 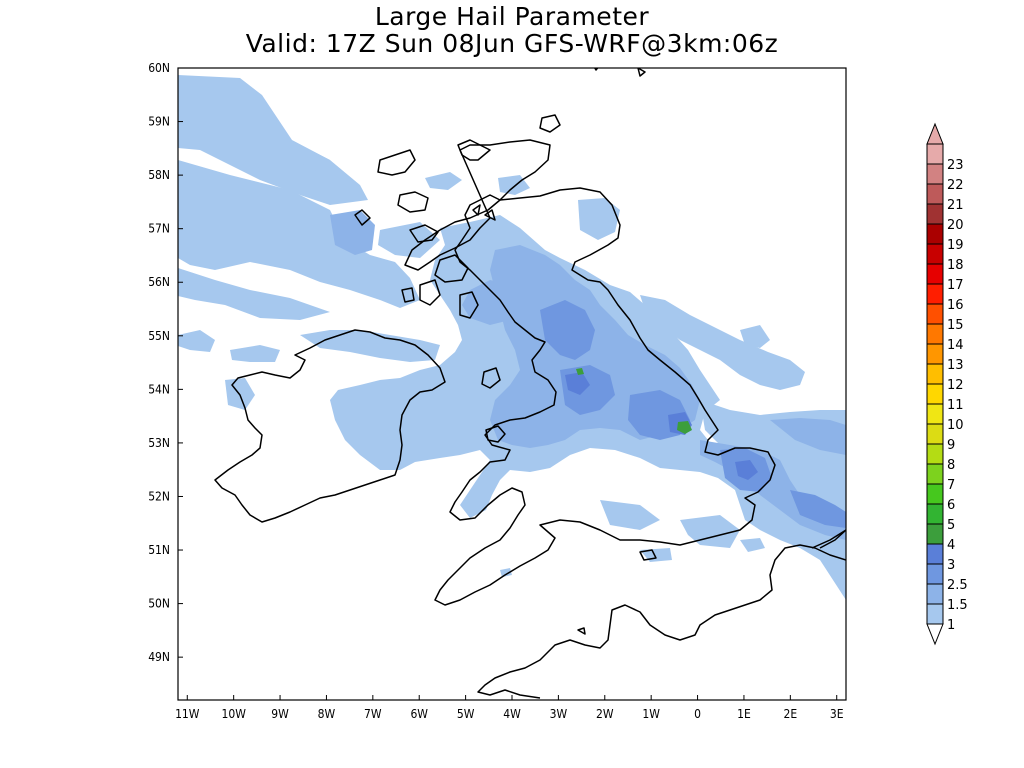 I want to click on x-tick-label: 3E, so click(x=837, y=714).